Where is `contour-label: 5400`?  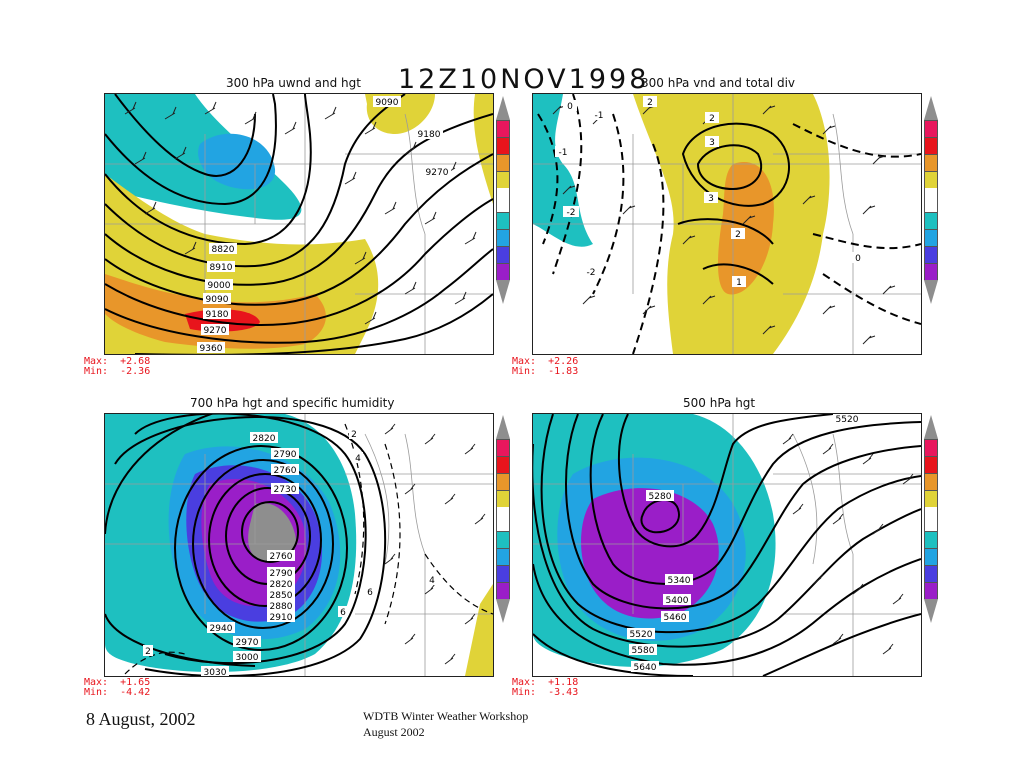
contour-label: 5400 is located at coordinates (677, 601).